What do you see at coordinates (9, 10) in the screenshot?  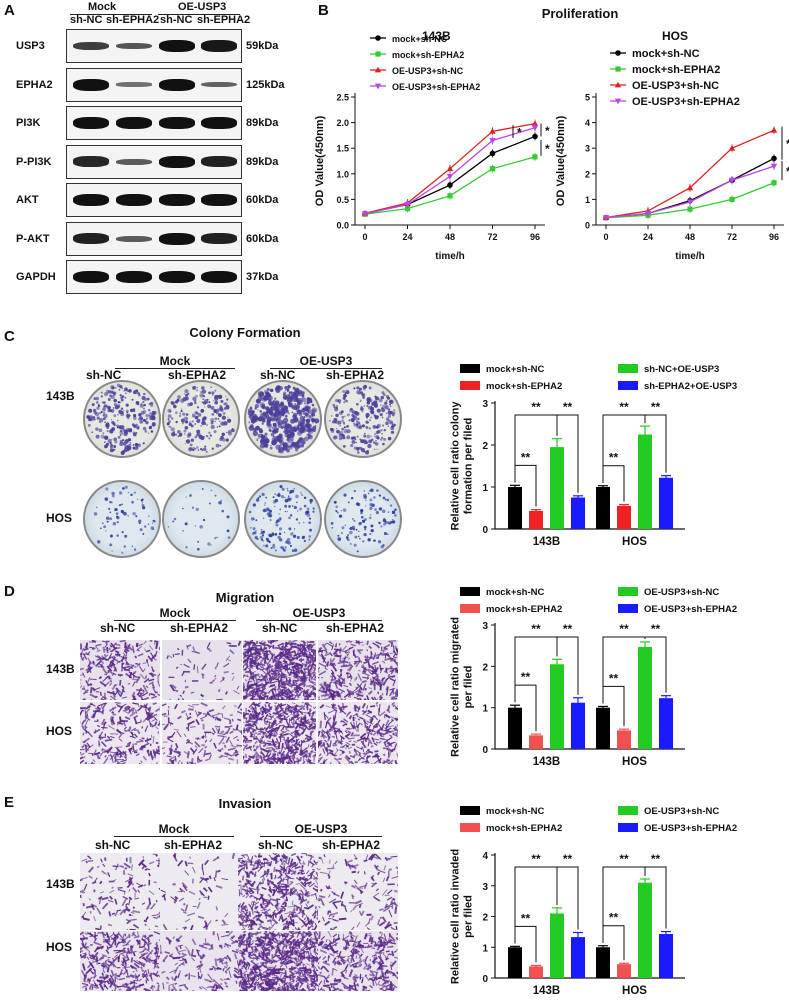 I see `panel-label-a: A` at bounding box center [9, 10].